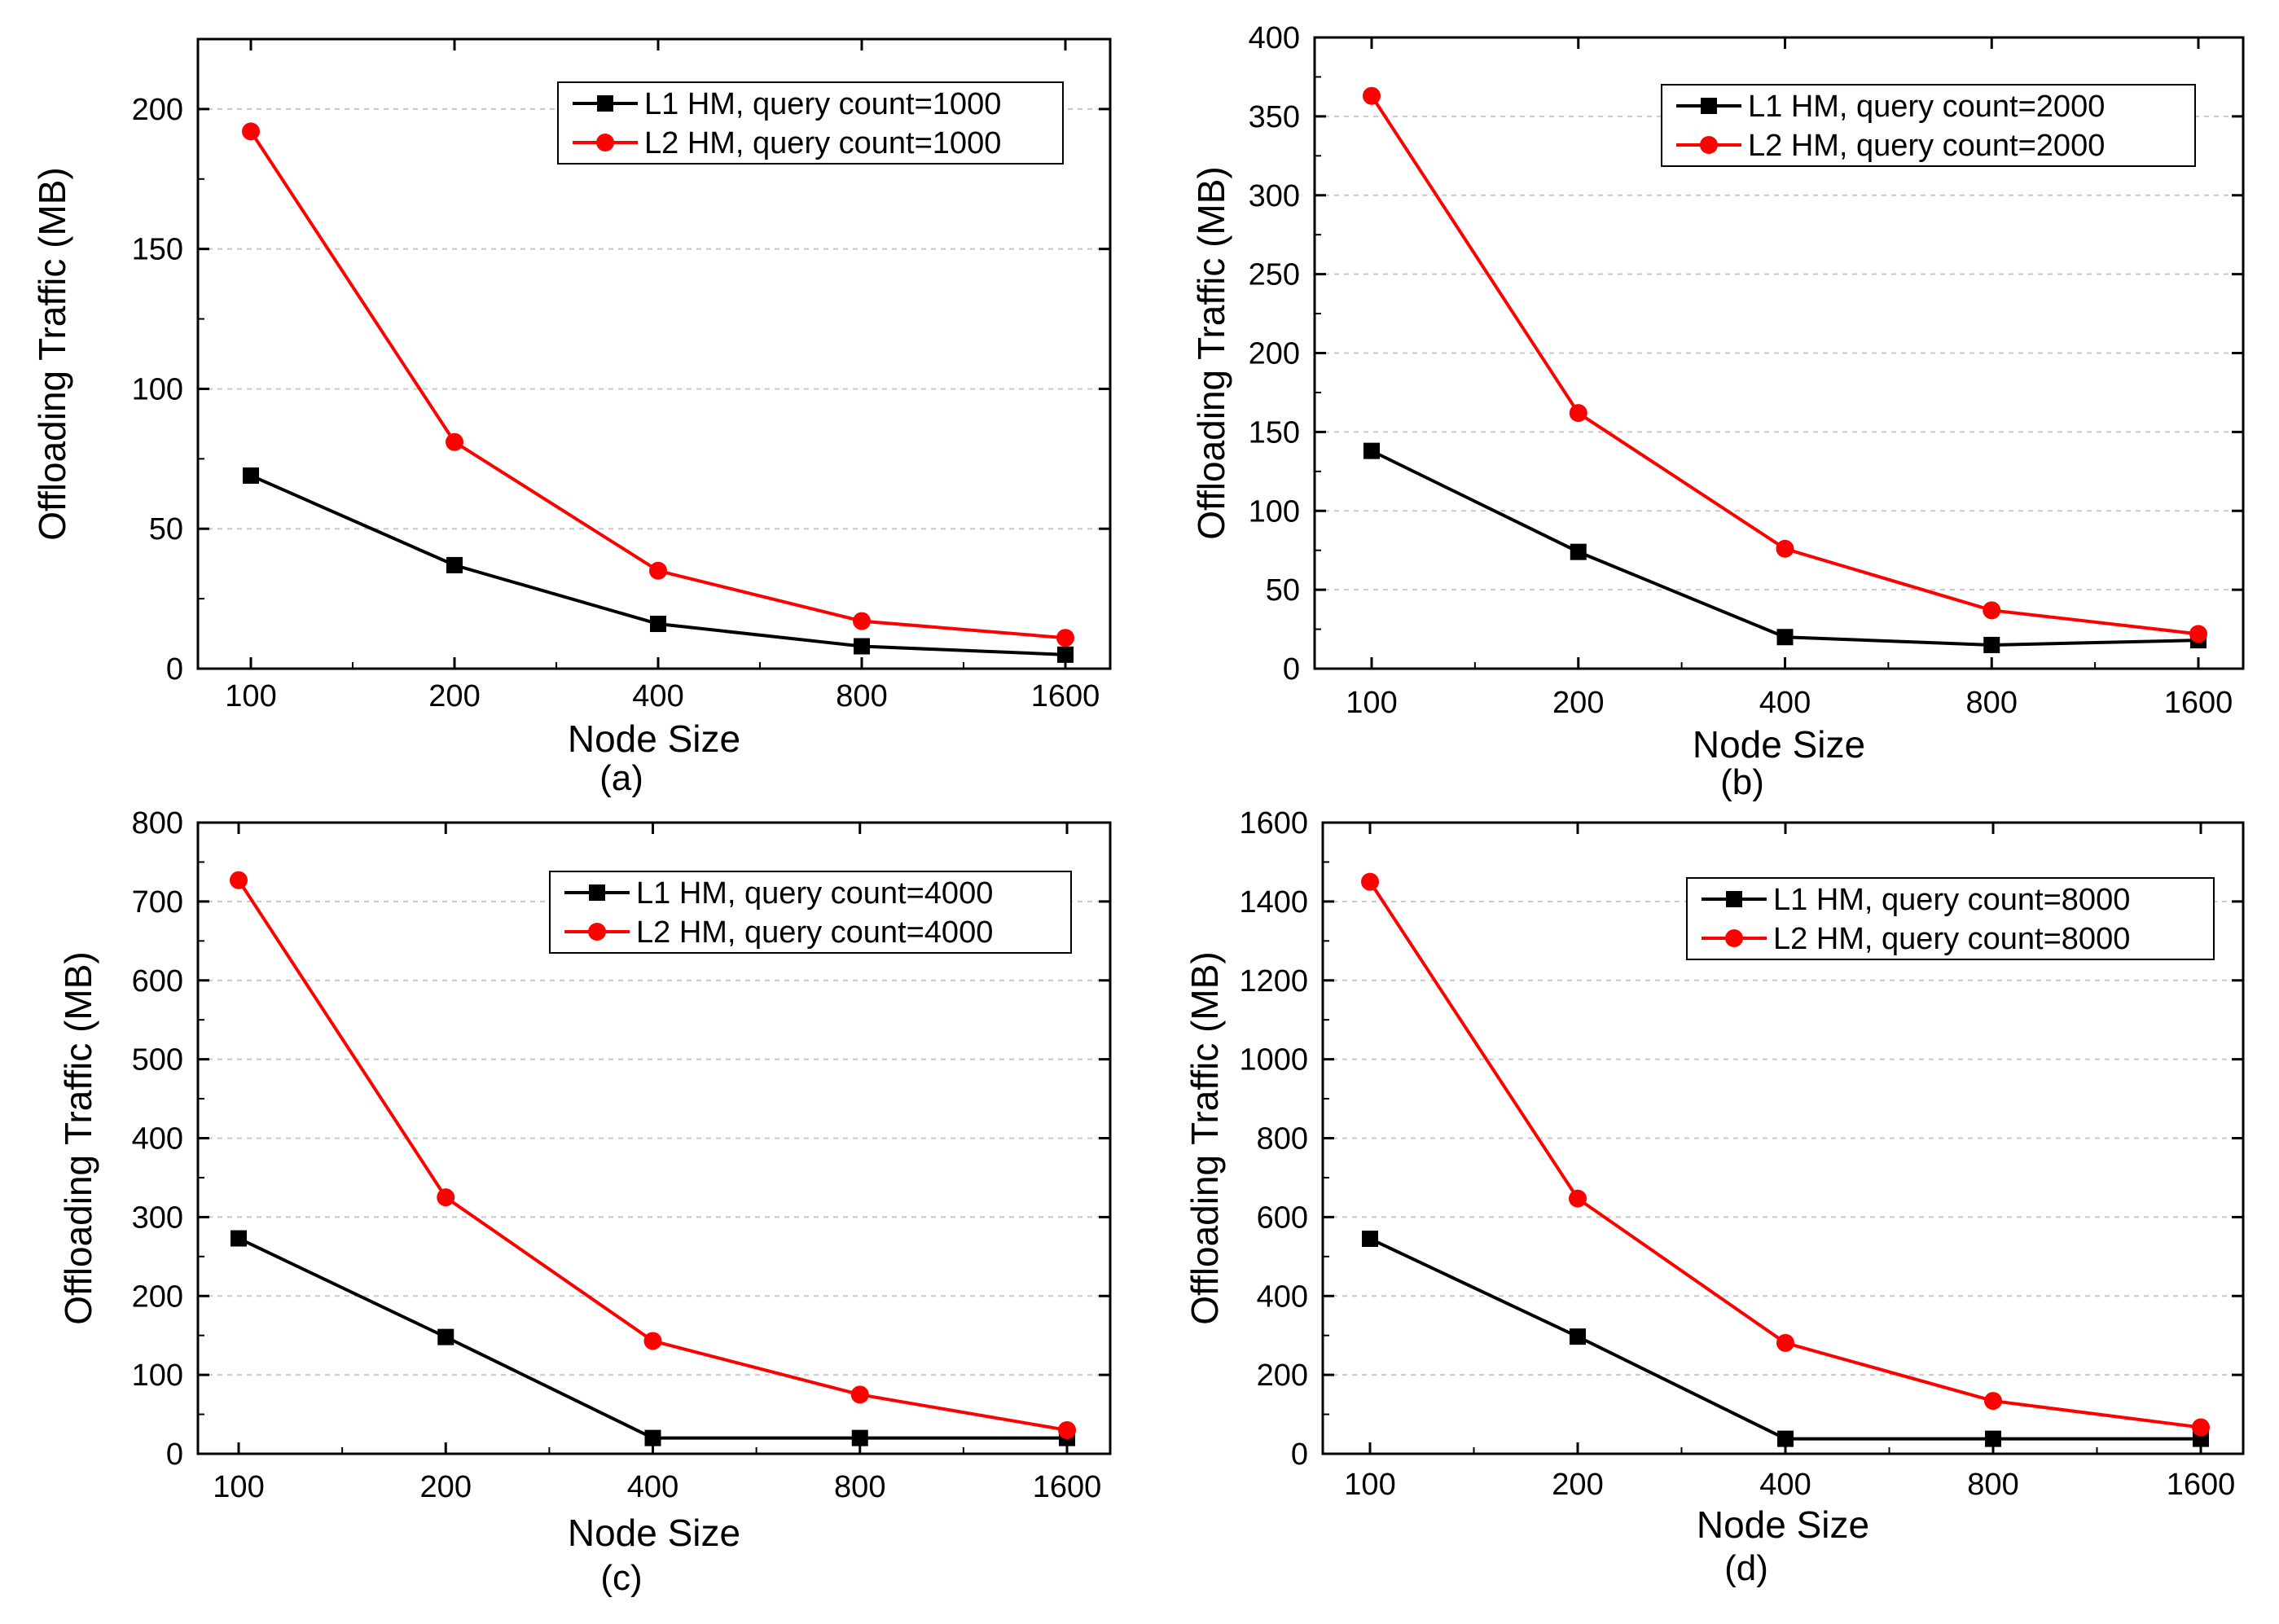 This screenshot has width=2279, height=1624. I want to click on legend-label: L2 HM, query count=1000, so click(822, 143).